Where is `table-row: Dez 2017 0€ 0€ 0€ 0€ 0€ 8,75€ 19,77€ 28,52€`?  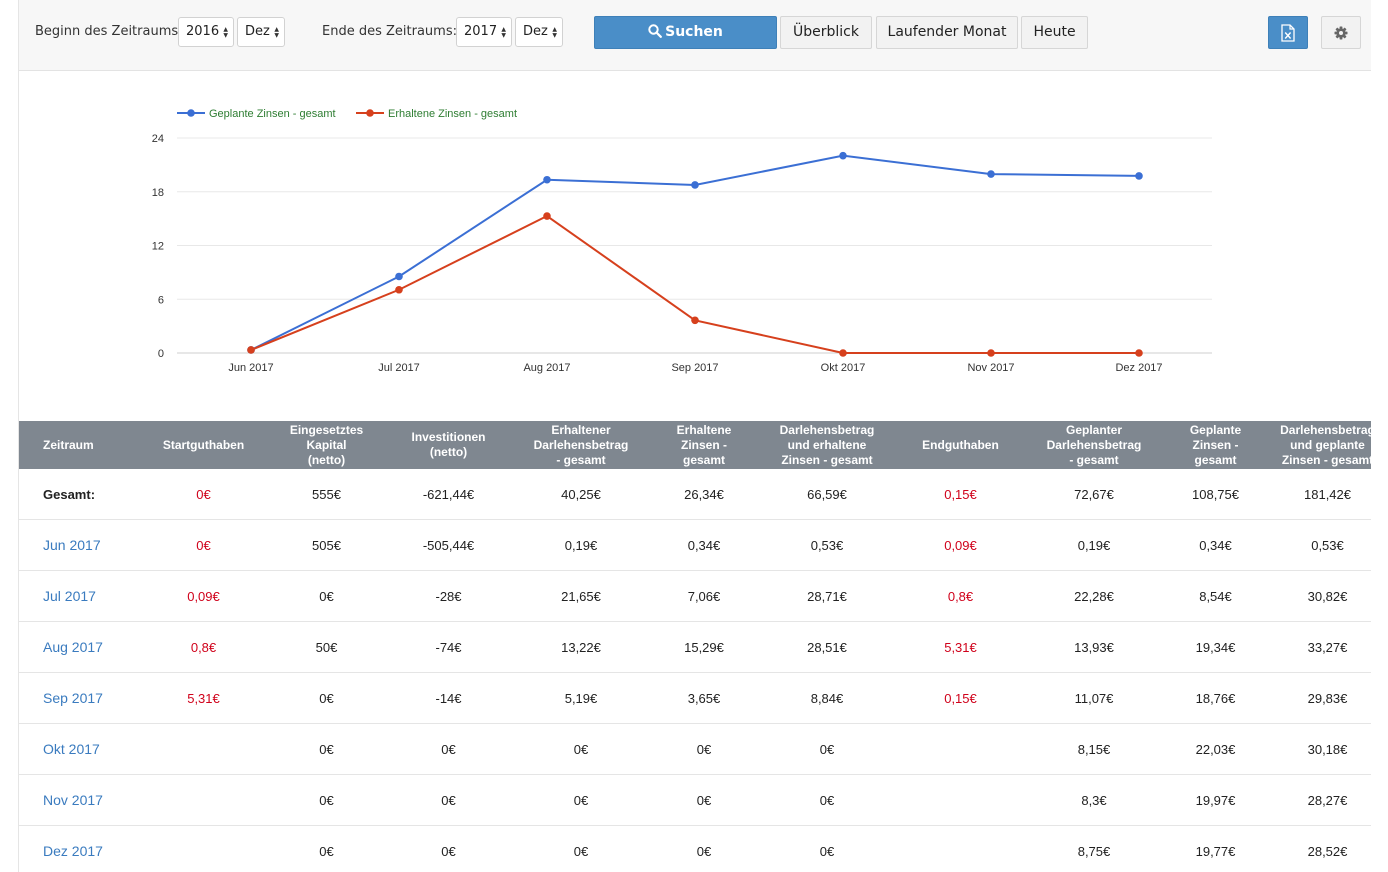
table-row: Dez 2017 0€ 0€ 0€ 0€ 0€ 8,75€ 19,77€ 28,52€ is located at coordinates (695, 848).